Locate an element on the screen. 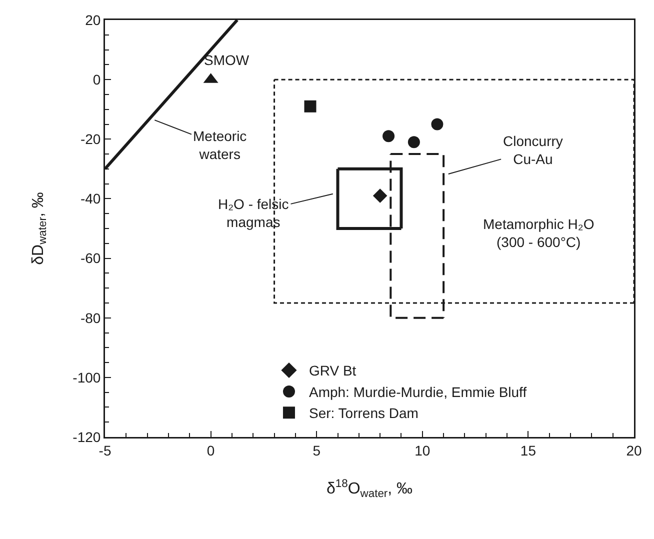 The width and height of the screenshot is (654, 539). y-tick-label: -120 is located at coordinates (86, 436).